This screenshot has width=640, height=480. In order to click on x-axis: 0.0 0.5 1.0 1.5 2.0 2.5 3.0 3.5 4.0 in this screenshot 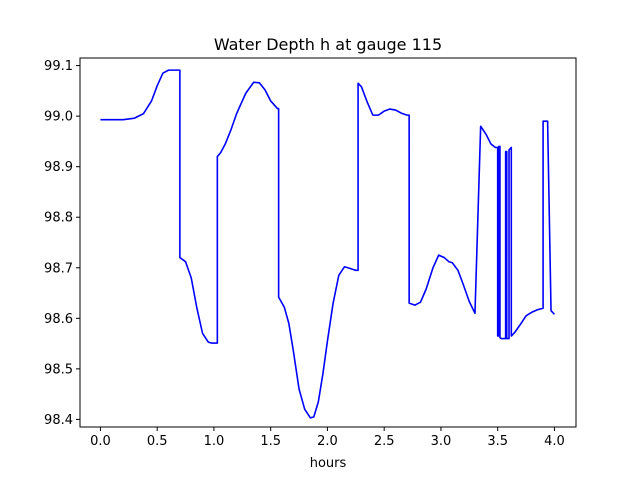, I will do `click(327, 438)`.